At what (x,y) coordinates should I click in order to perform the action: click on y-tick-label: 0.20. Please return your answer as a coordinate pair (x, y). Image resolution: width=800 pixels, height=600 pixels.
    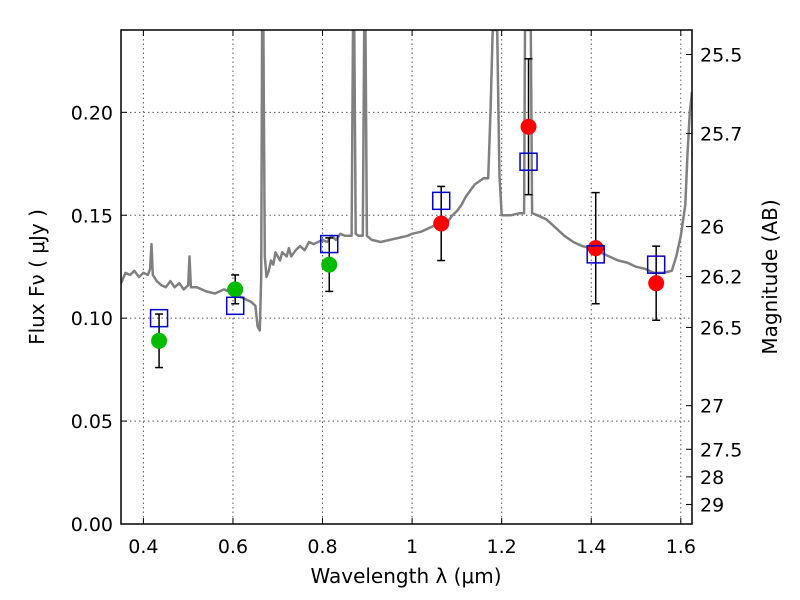
    Looking at the image, I should click on (92, 113).